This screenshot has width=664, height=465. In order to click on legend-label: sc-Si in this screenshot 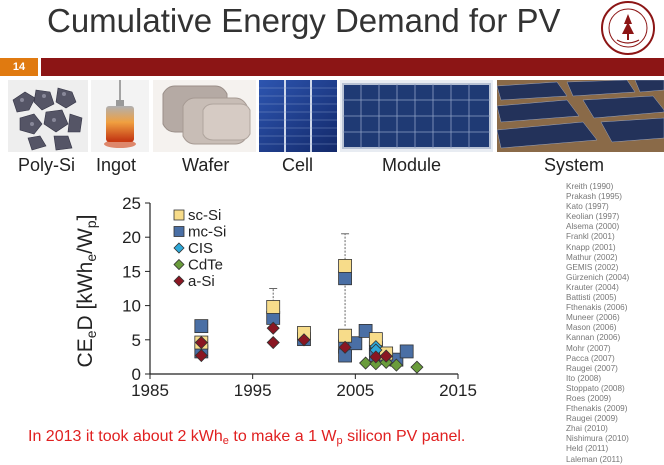, I will do `click(204, 215)`.